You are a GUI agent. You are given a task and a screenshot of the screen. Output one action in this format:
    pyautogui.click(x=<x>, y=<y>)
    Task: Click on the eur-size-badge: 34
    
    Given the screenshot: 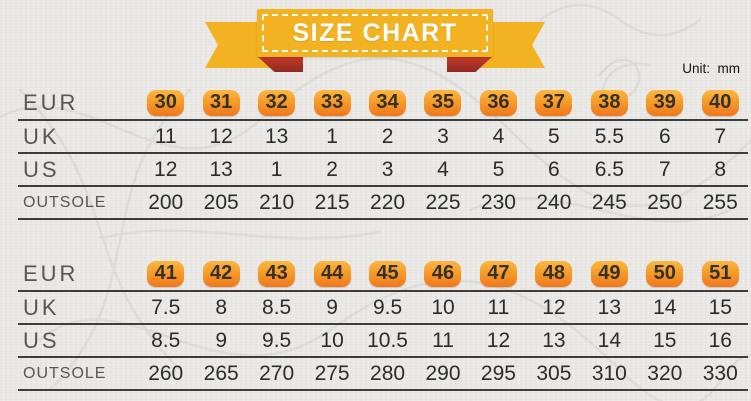 What is the action you would take?
    pyautogui.click(x=388, y=102)
    